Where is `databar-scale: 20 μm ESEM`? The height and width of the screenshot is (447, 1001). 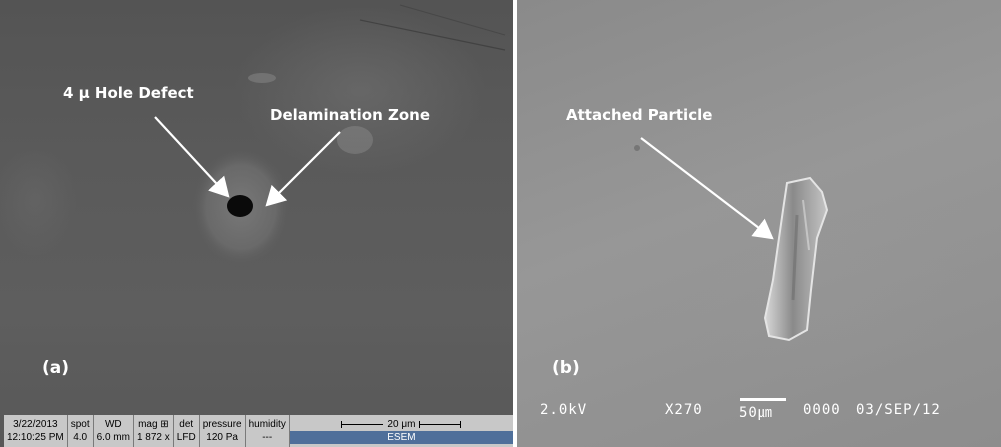 databar-scale: 20 μm ESEM is located at coordinates (401, 431).